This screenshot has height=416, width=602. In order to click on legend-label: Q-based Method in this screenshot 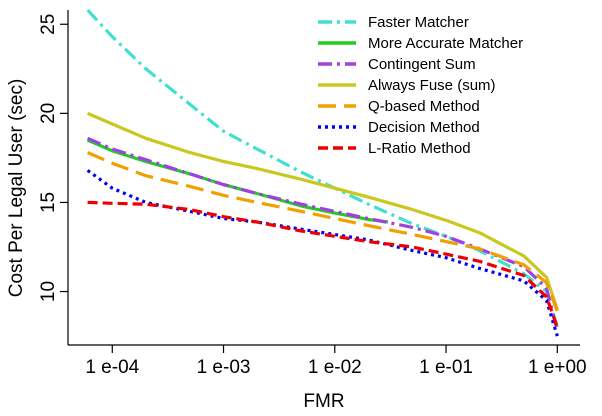, I will do `click(424, 106)`.